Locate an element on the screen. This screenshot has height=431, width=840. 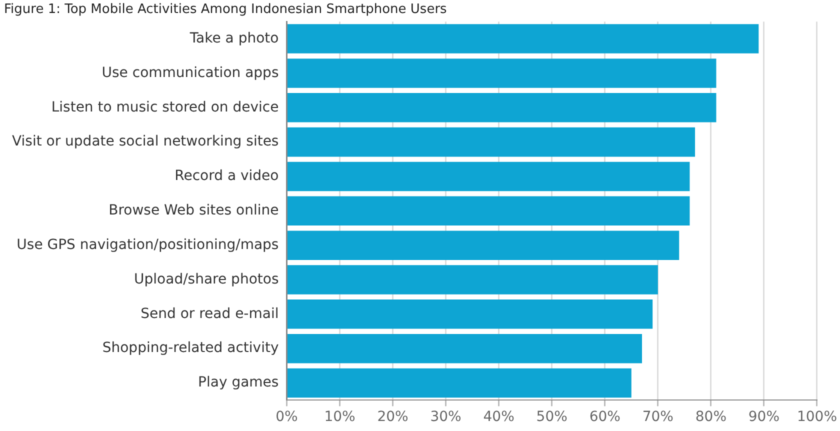
x-tick-label: 50% is located at coordinates (552, 417).